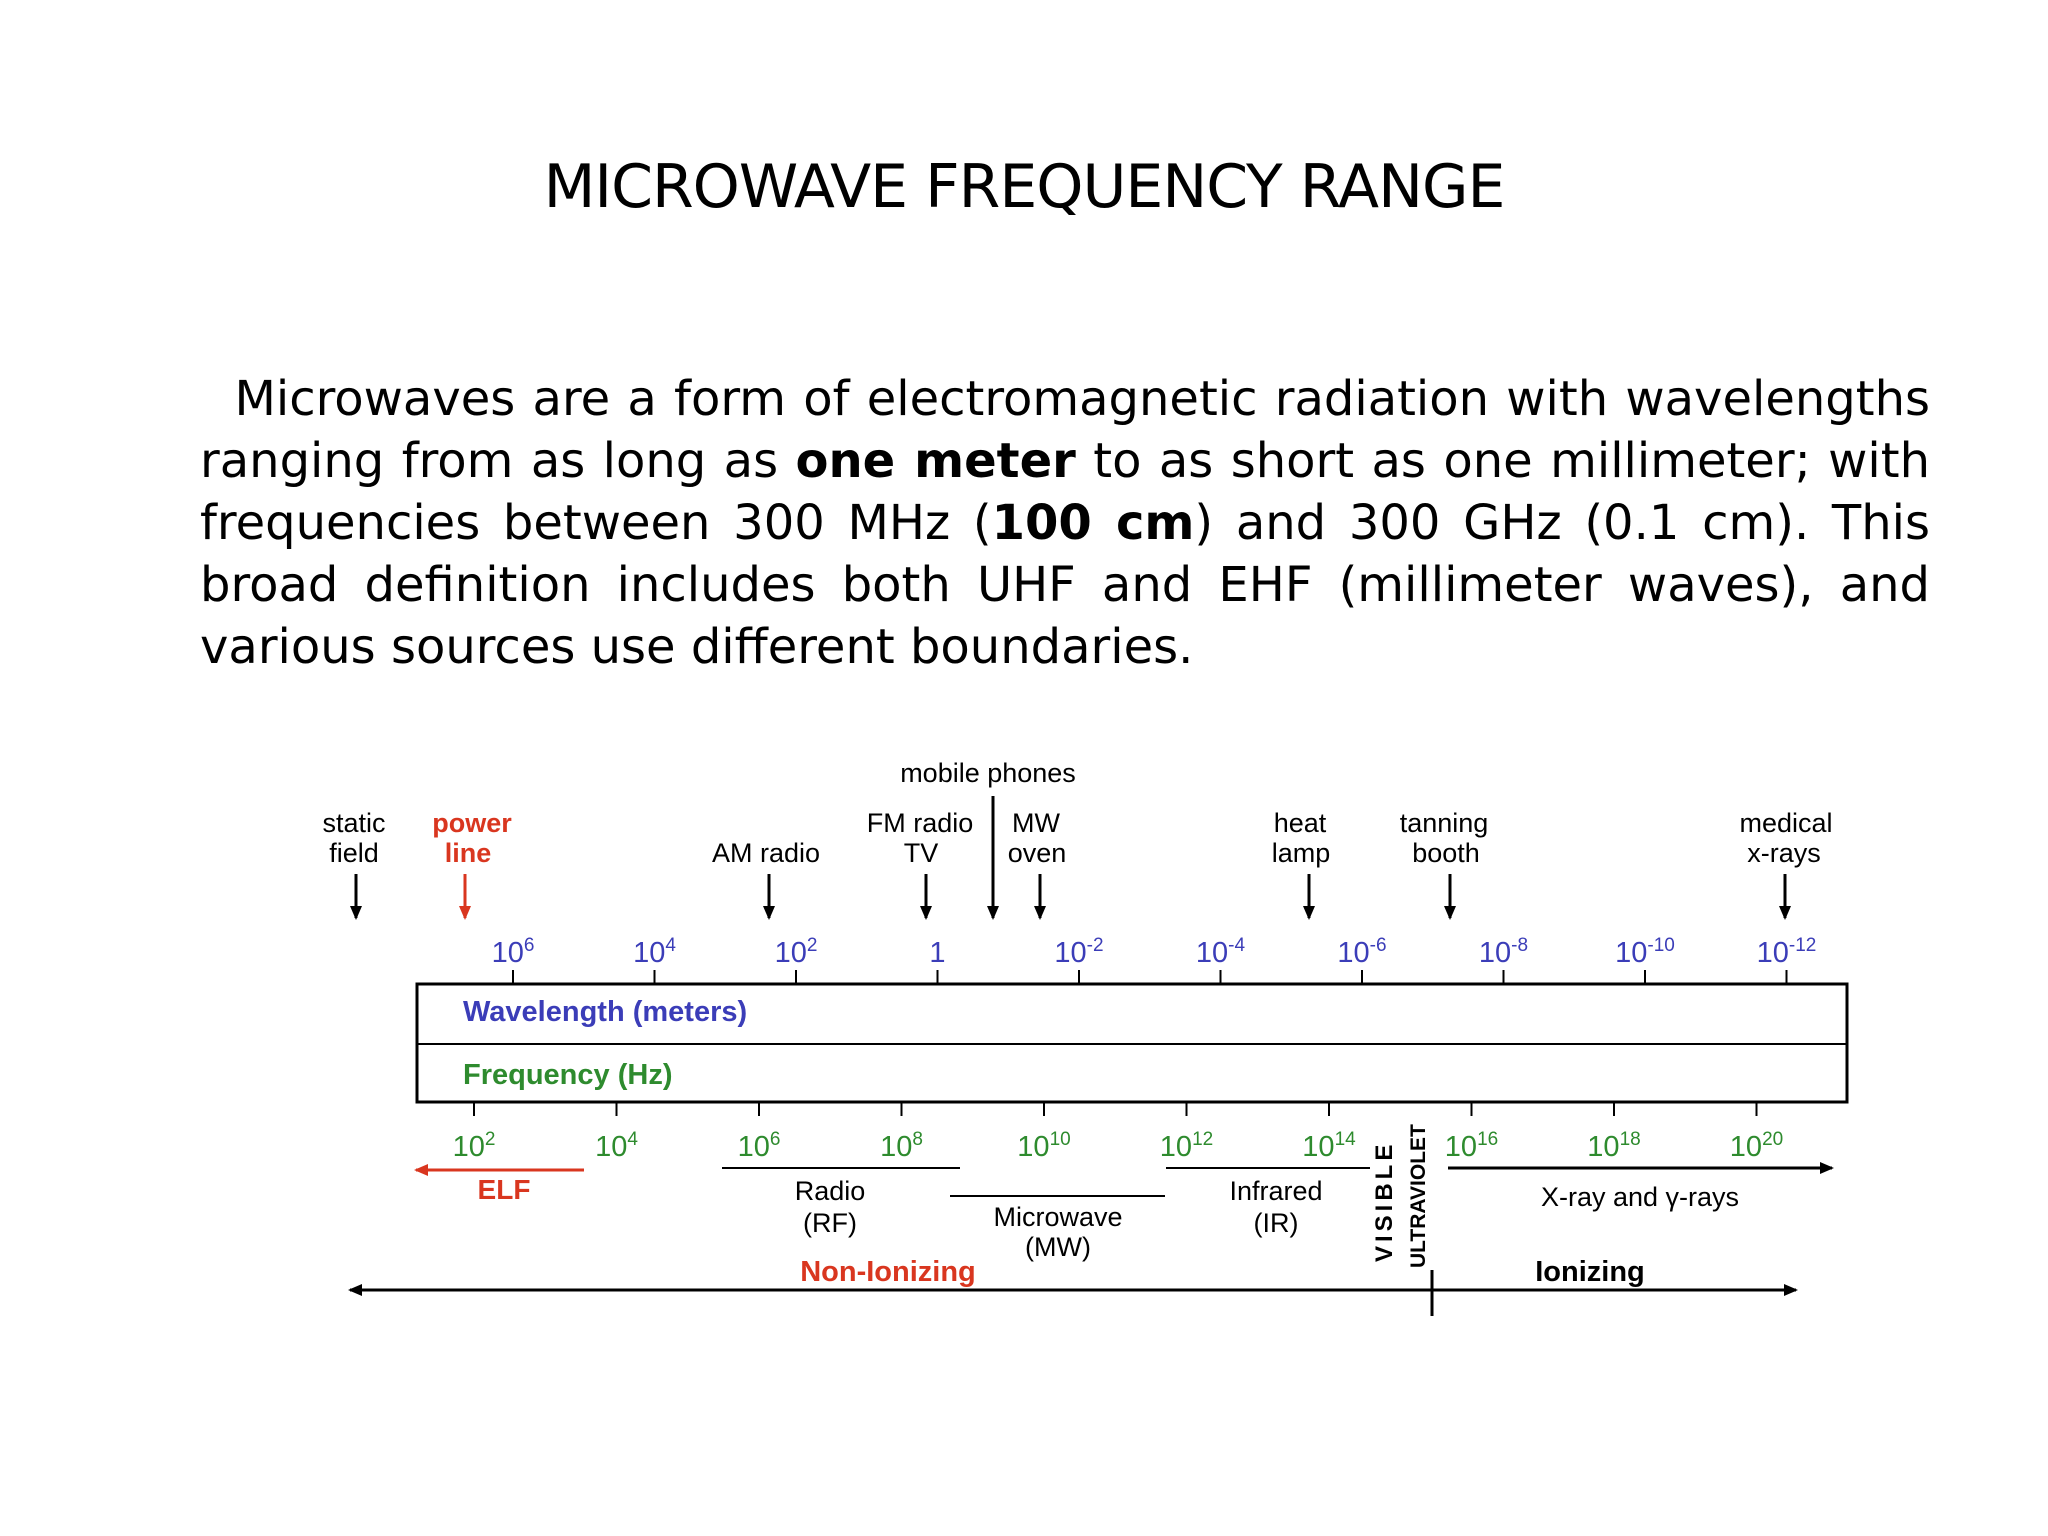 The height and width of the screenshot is (1536, 2048). Describe the element at coordinates (1590, 1272) in the screenshot. I see `label-ionizing: Ionizing` at that location.